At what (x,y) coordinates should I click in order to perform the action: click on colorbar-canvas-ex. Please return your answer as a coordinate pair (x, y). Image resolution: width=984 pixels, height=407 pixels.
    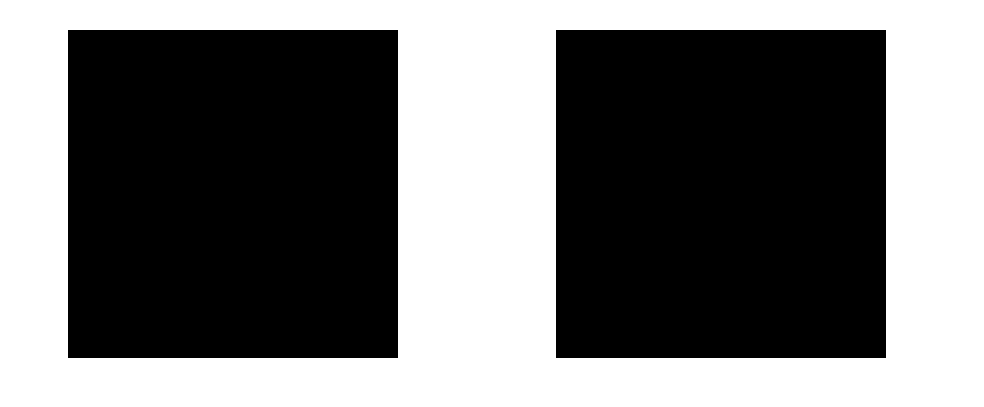
    Looking at the image, I should click on (421, 193).